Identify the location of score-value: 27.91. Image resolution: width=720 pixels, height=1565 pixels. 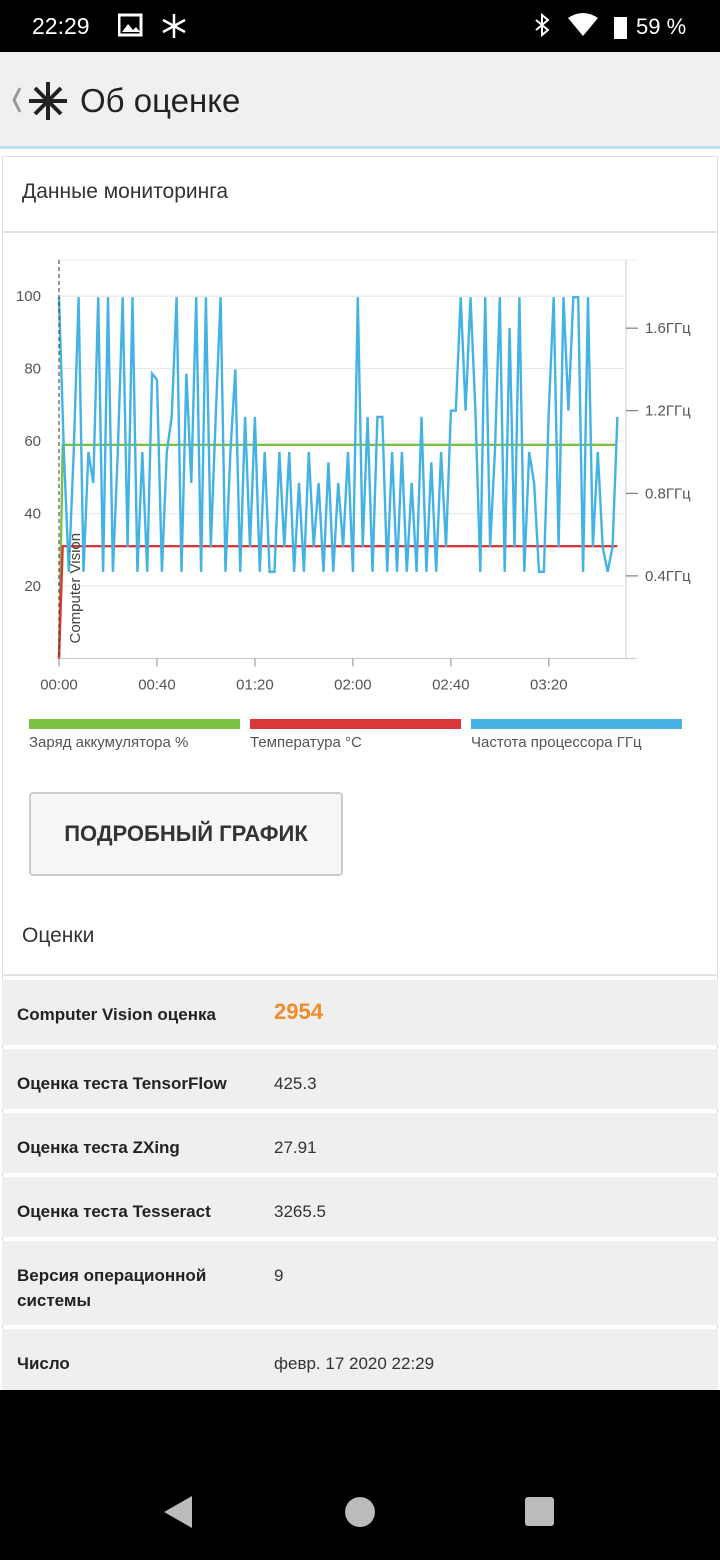
(295, 1147).